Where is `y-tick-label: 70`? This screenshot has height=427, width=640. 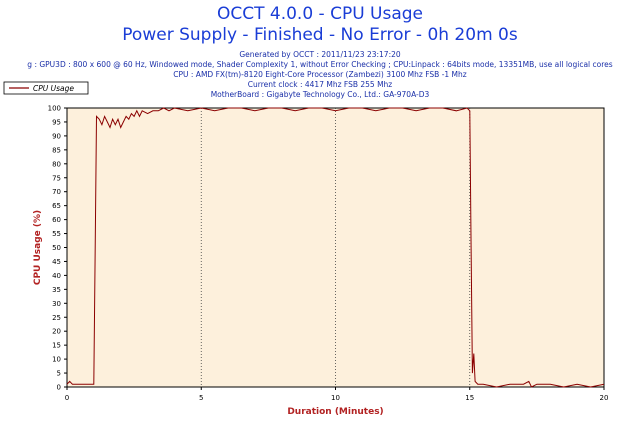
y-tick-label: 70 is located at coordinates (56, 192).